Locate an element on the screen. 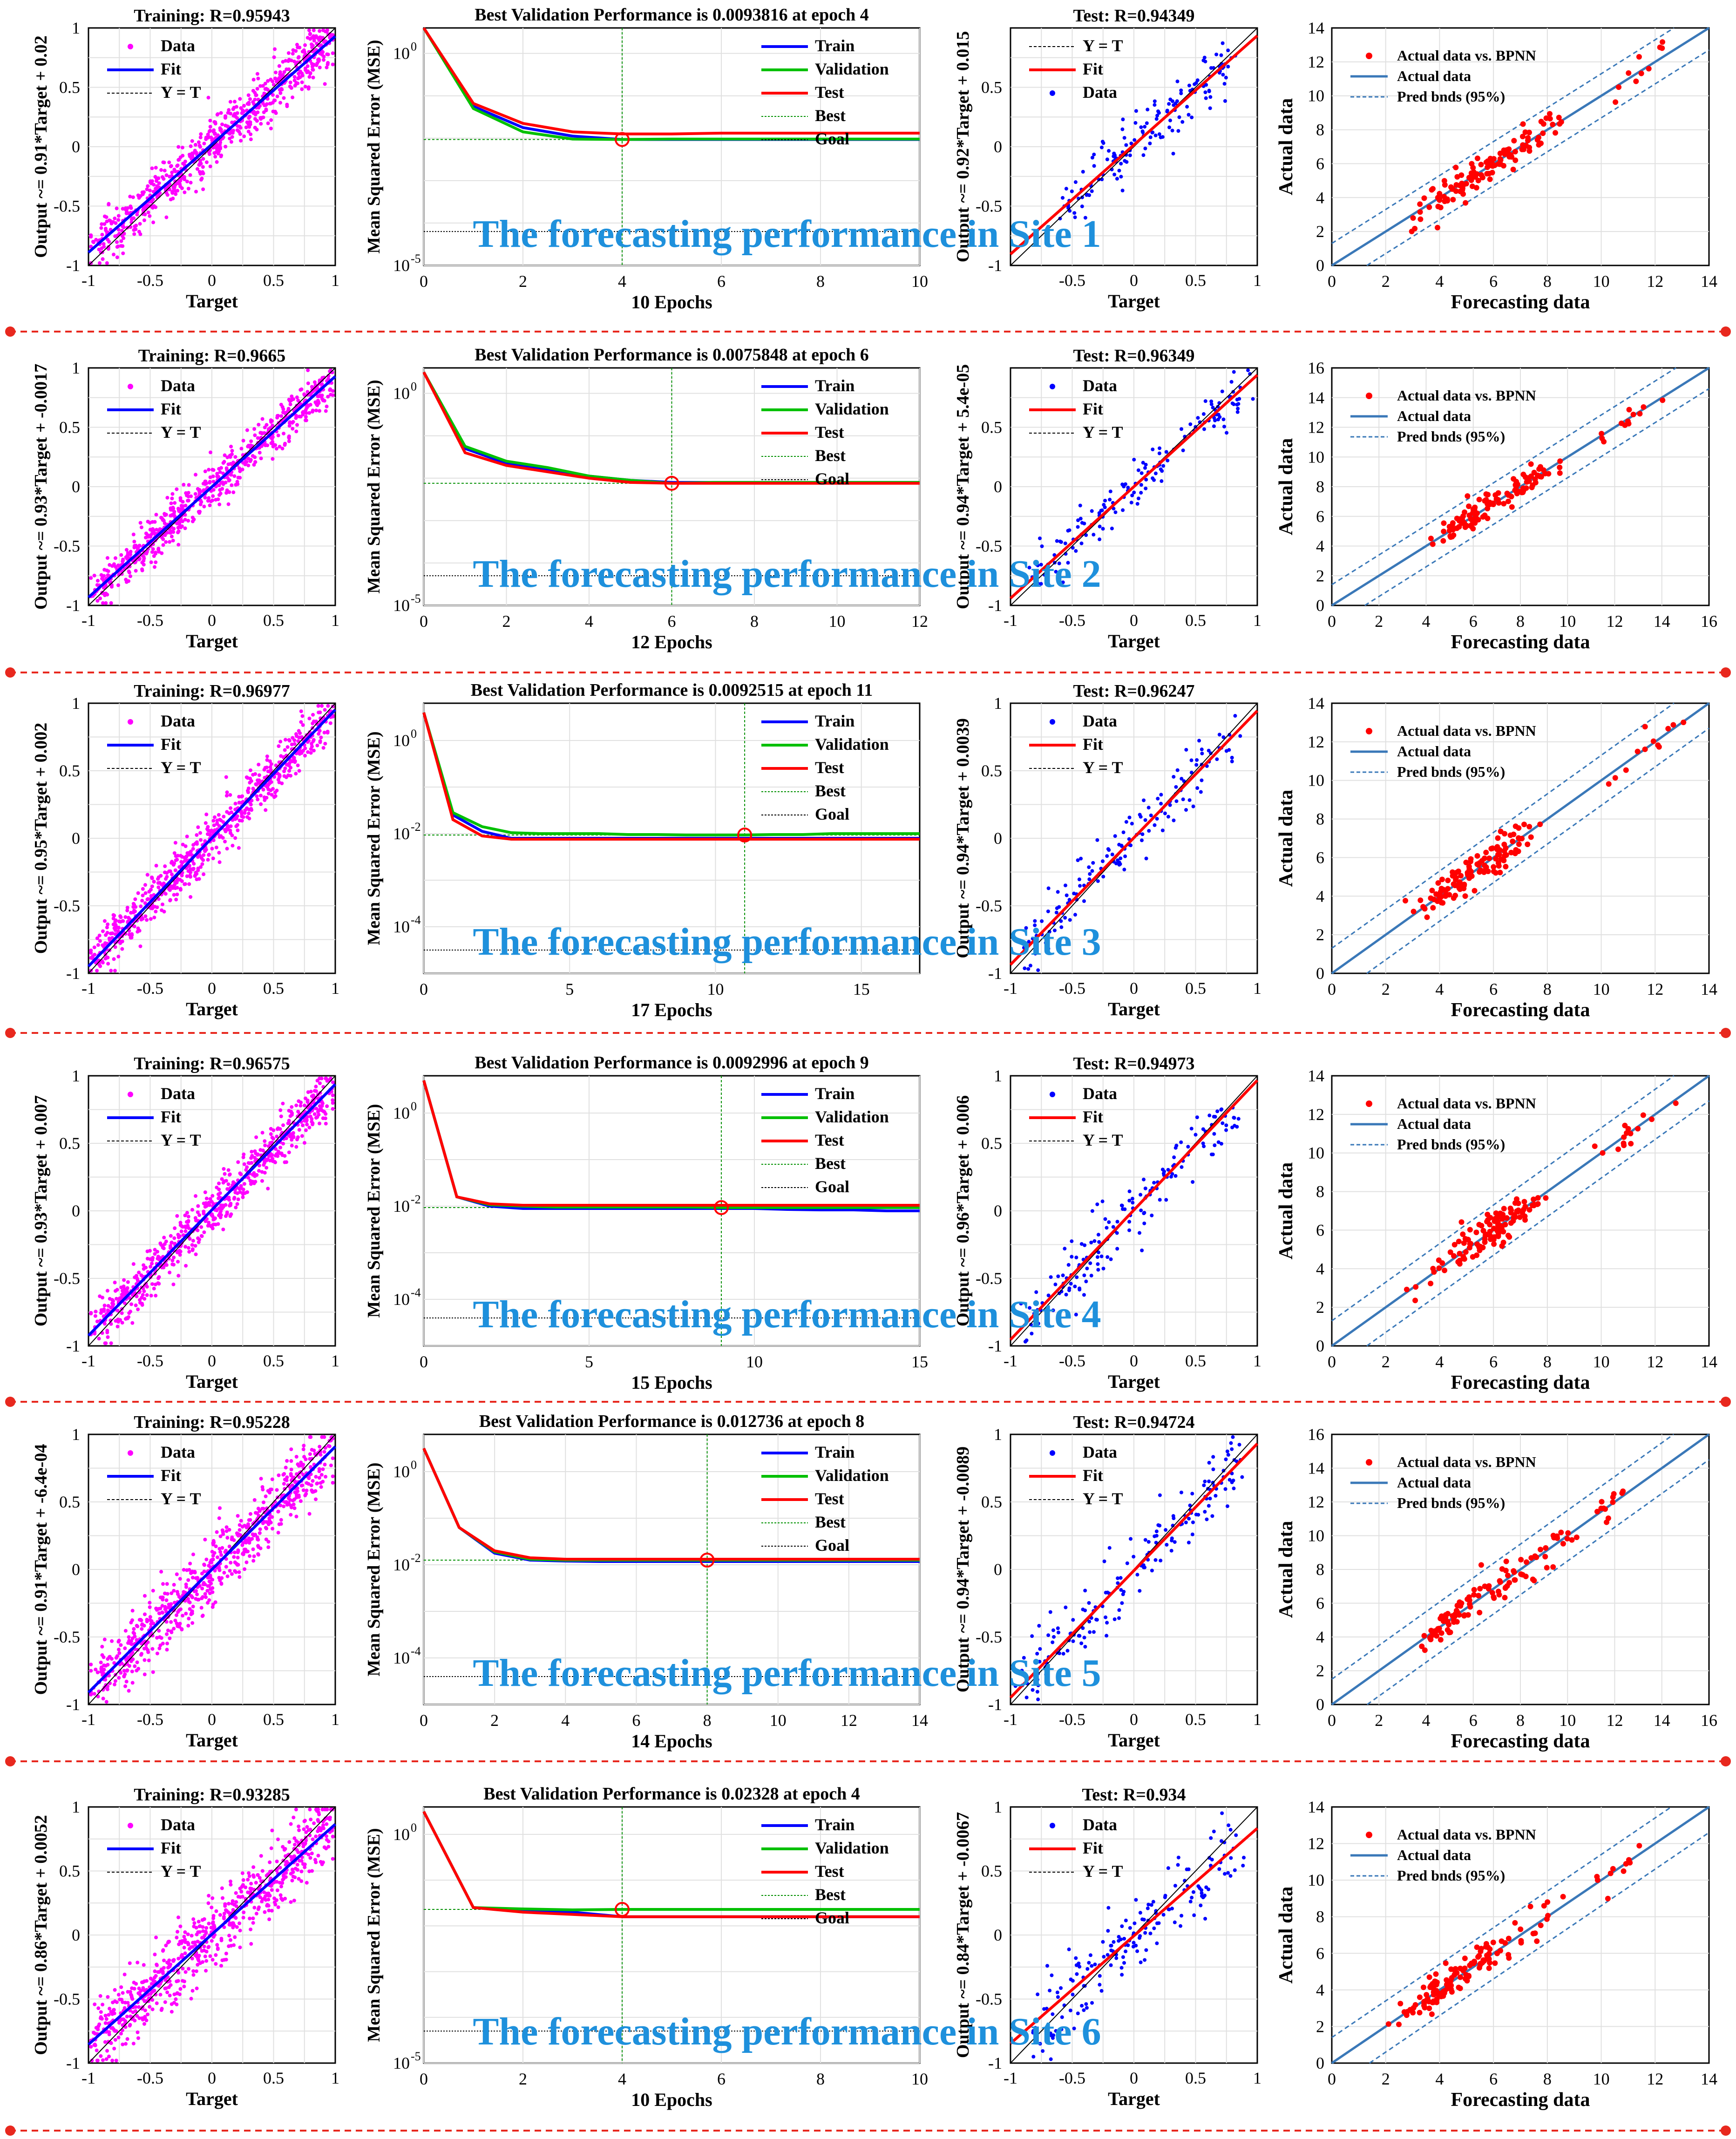 The height and width of the screenshot is (2139, 1736). x-axis-label: Target is located at coordinates (212, 641).